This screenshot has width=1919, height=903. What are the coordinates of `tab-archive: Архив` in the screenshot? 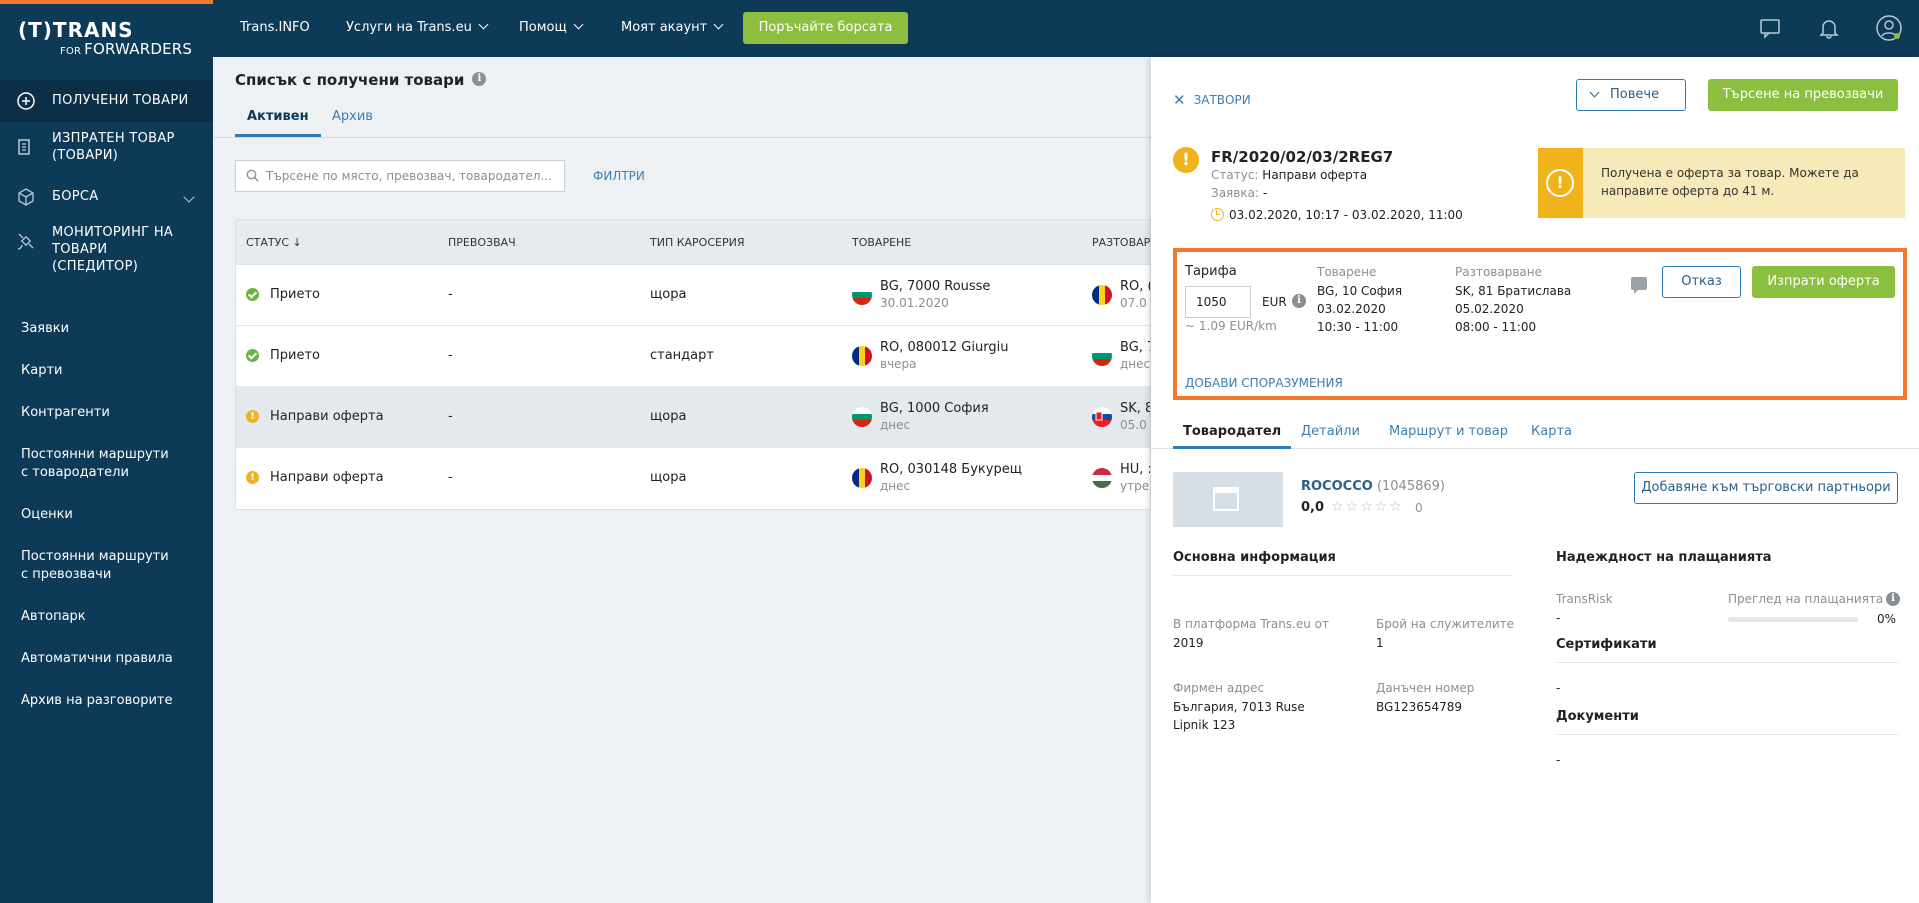 It's located at (352, 116).